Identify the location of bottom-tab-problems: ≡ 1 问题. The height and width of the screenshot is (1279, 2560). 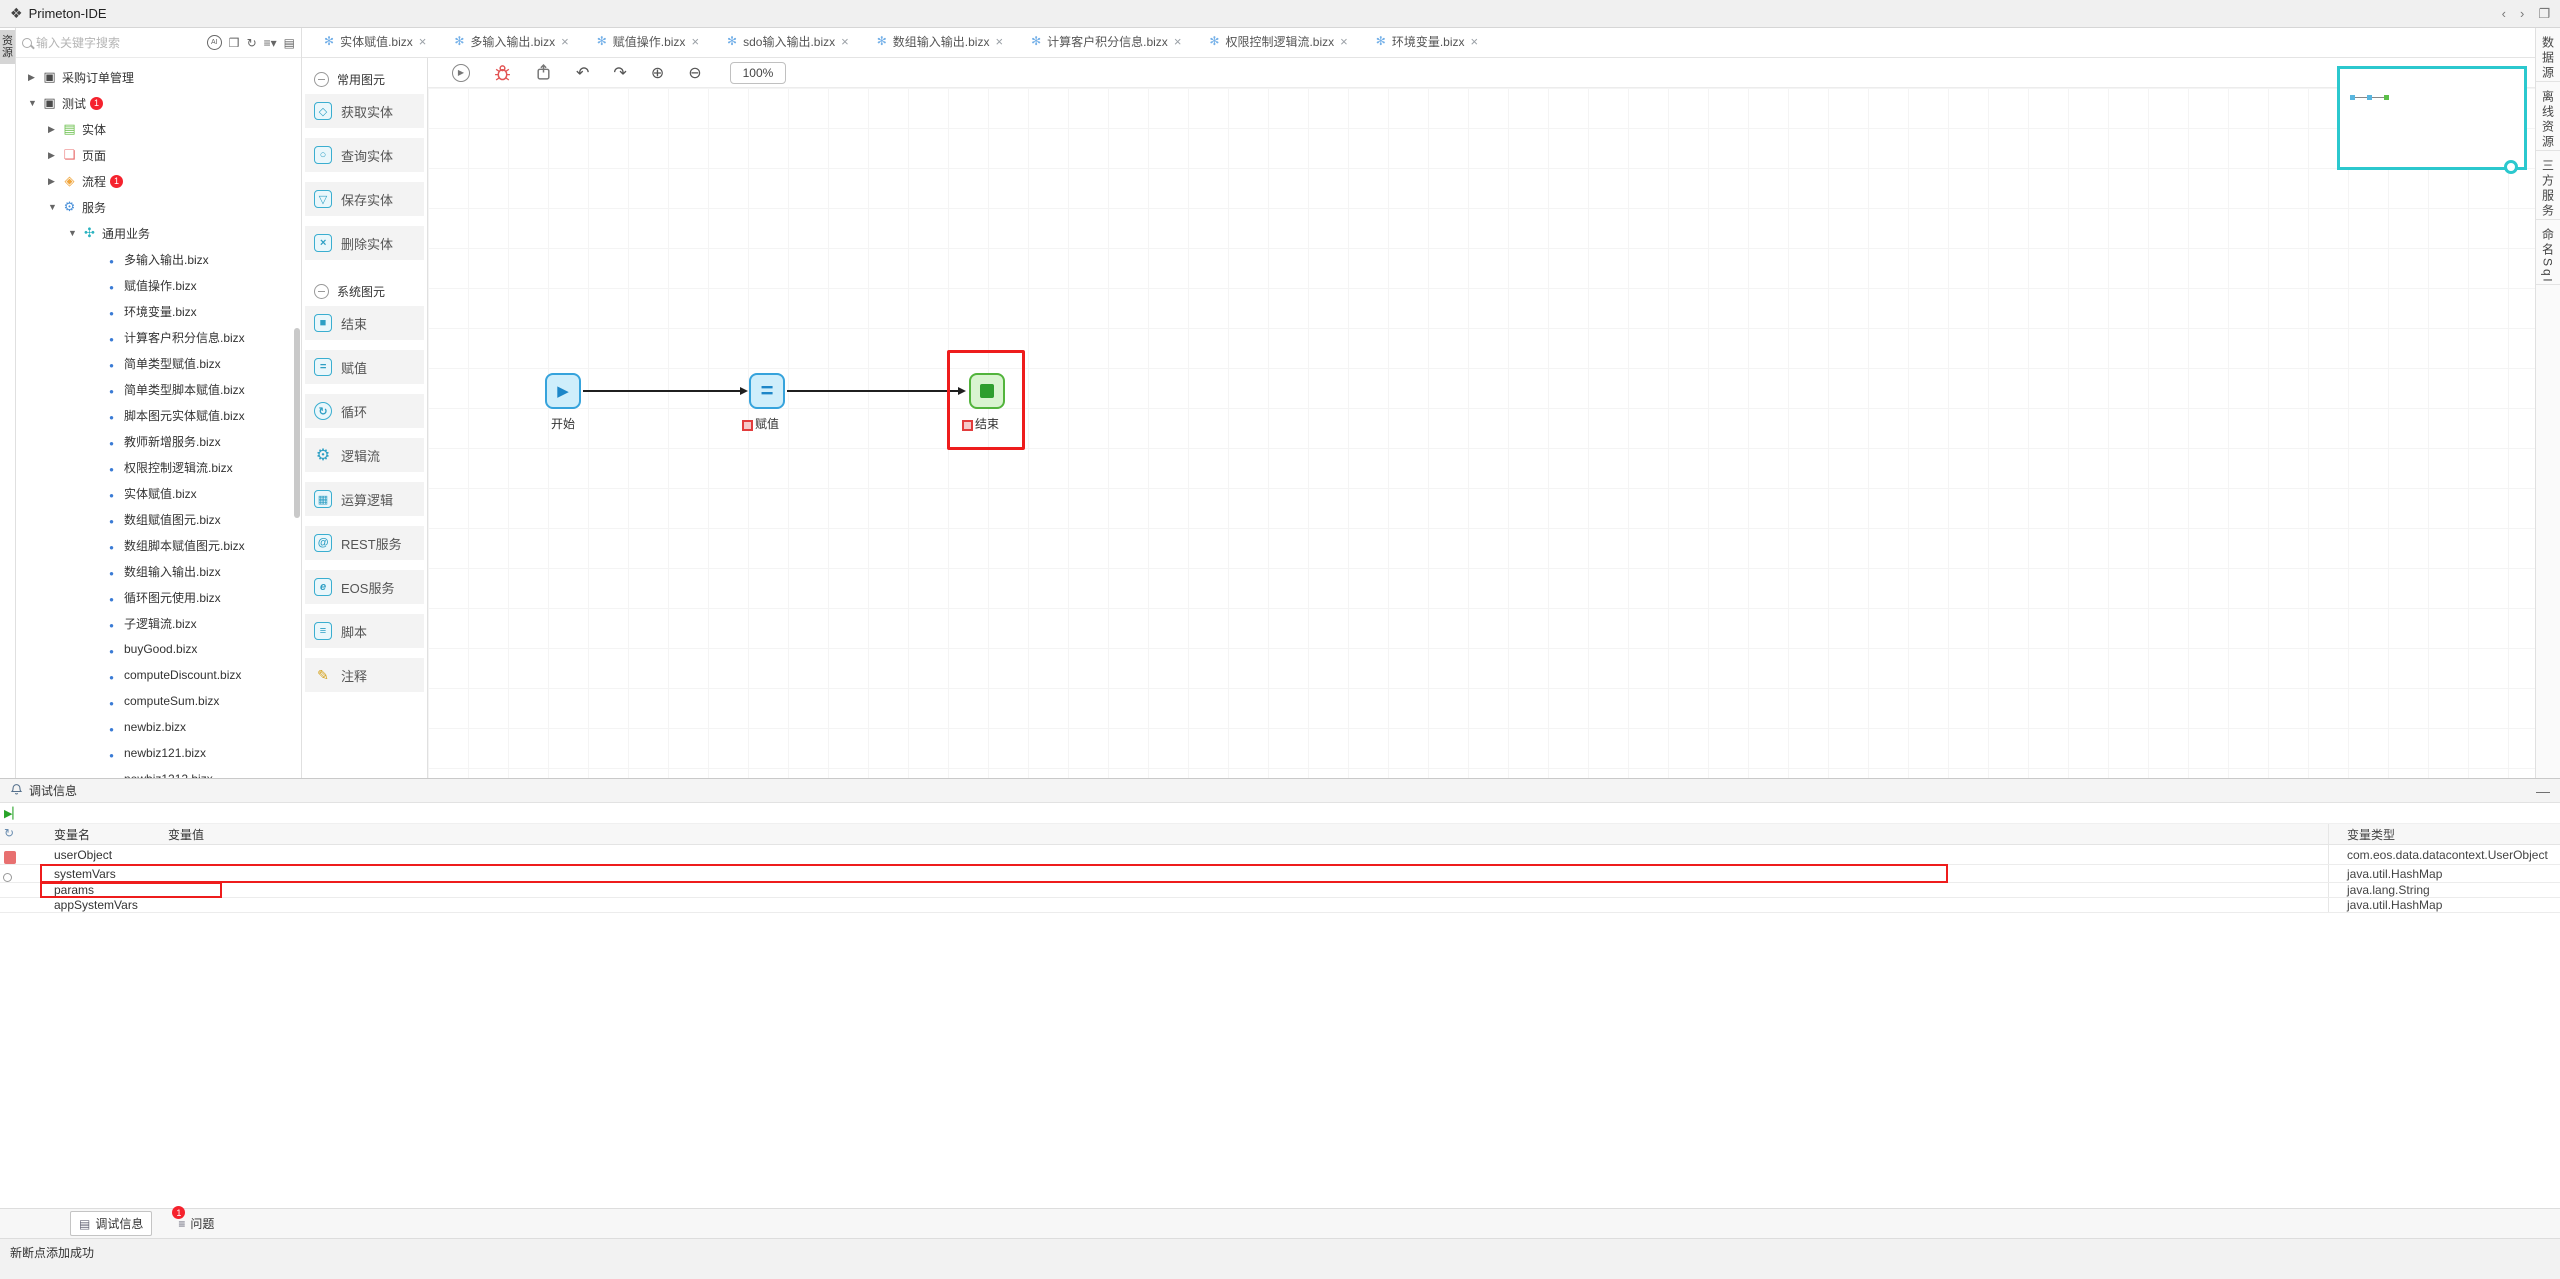
(196, 1220).